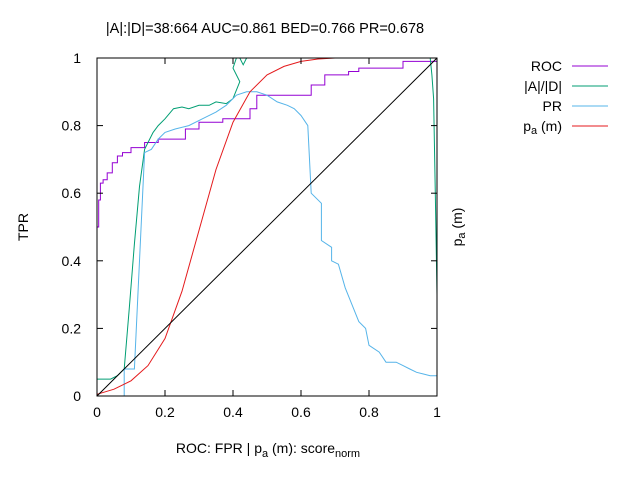  Describe the element at coordinates (165, 412) in the screenshot. I see `x-tick-label-1: 0.2` at that location.